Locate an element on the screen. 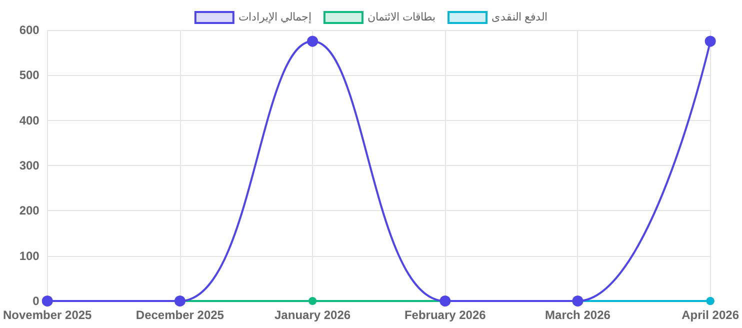 This screenshot has width=742, height=328. x-tick-label: April 2026 is located at coordinates (711, 315).